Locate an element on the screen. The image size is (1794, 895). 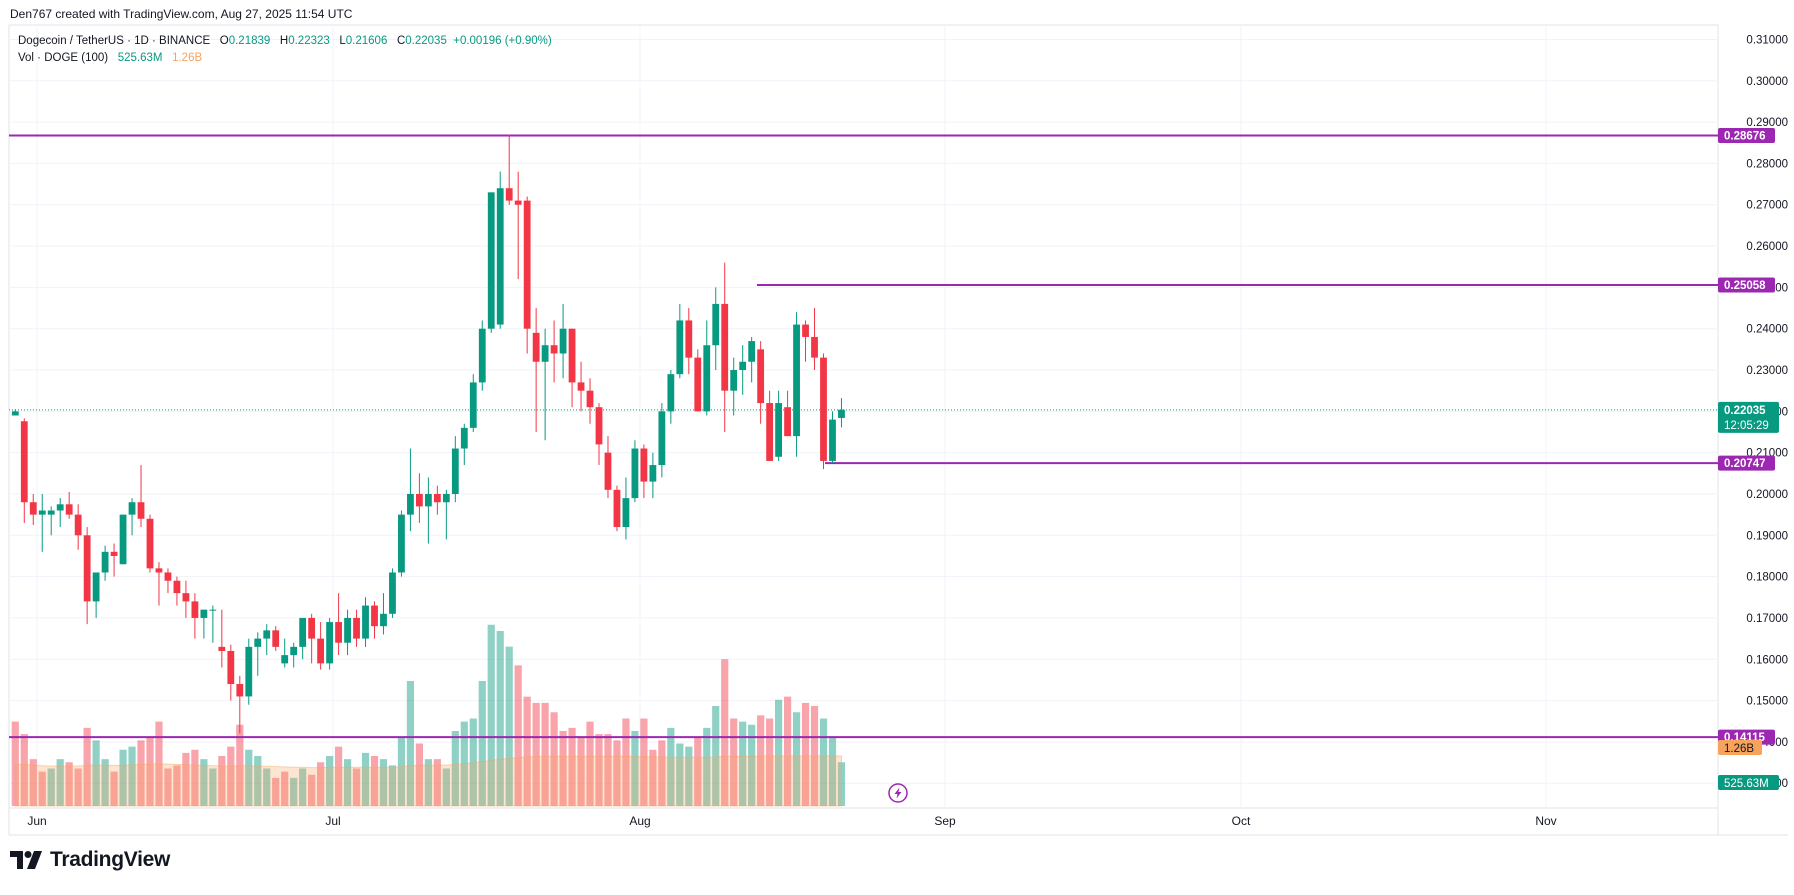
price-tick-label: 0.16000 is located at coordinates (1767, 660).